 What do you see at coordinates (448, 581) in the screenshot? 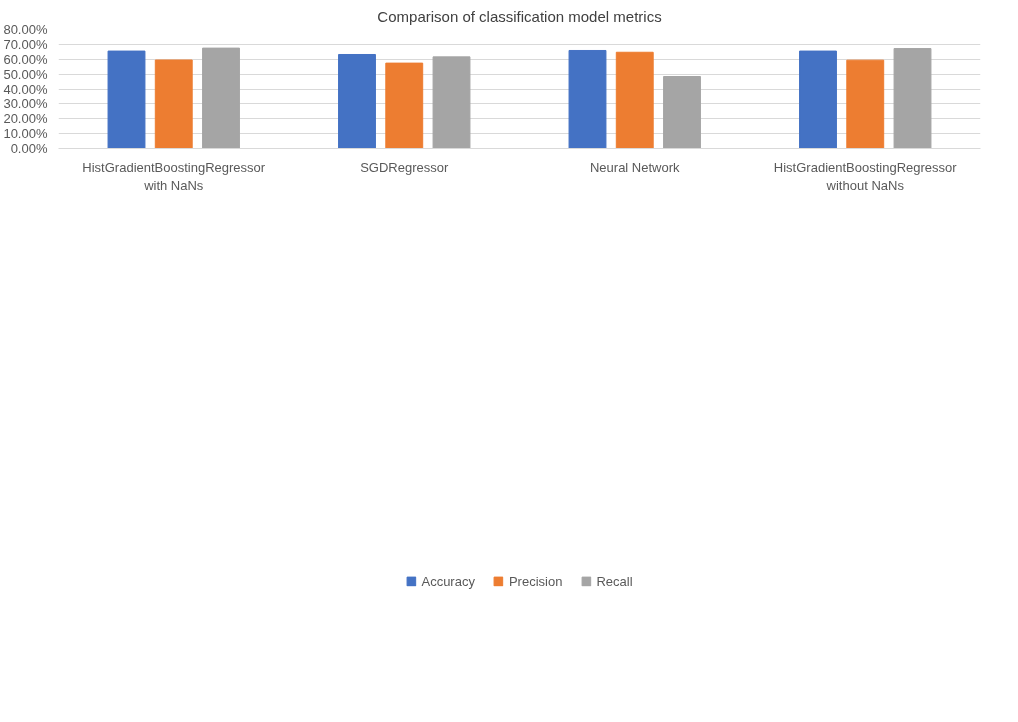
I see `legend-label: Accuracy` at bounding box center [448, 581].